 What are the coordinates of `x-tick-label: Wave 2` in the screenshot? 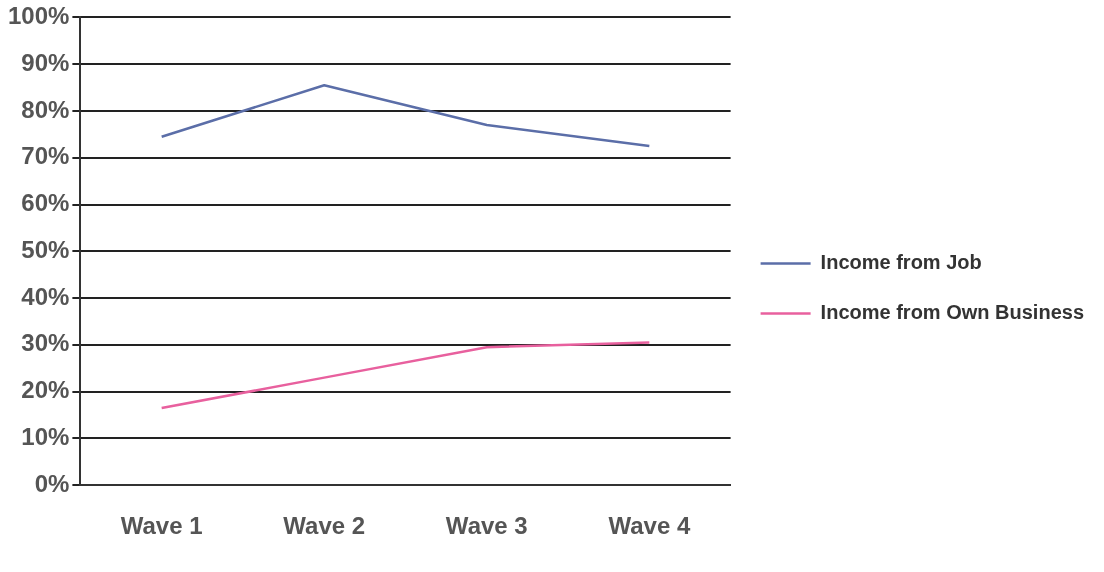 It's located at (324, 526).